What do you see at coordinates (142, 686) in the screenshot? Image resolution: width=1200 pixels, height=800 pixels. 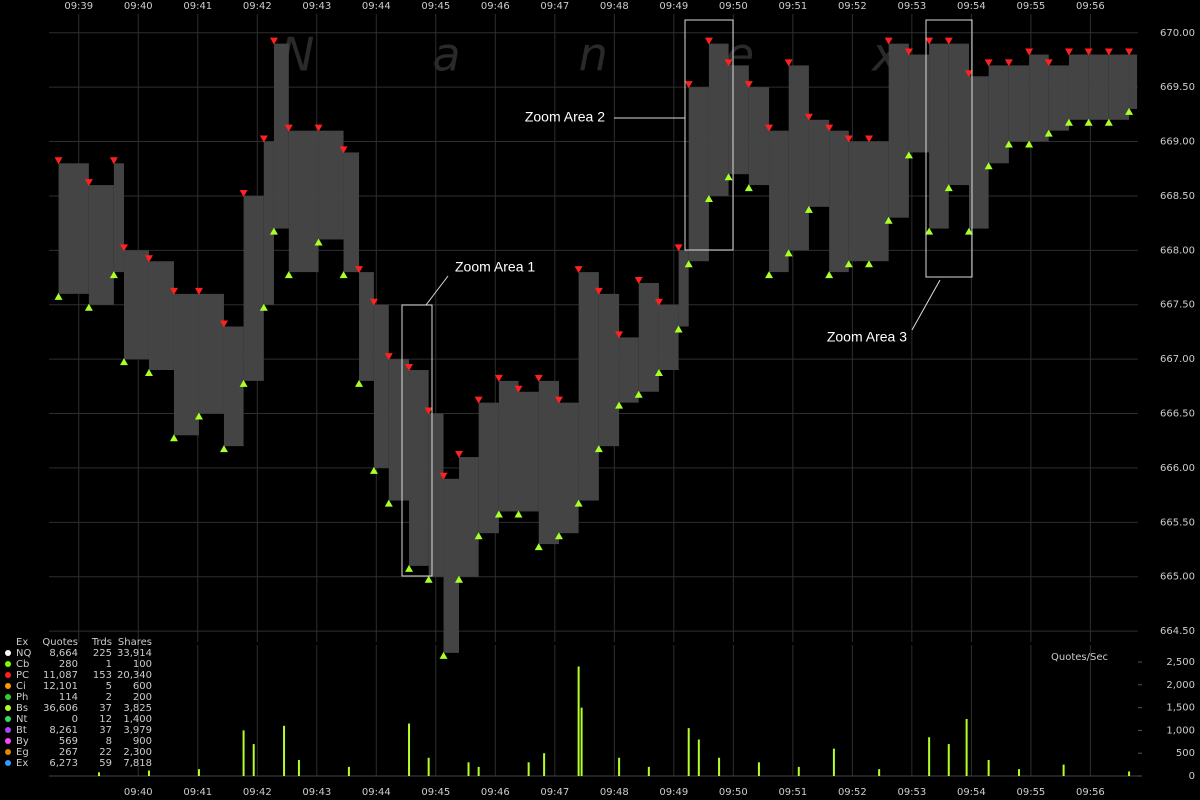 I see `legend-cell: 600` at bounding box center [142, 686].